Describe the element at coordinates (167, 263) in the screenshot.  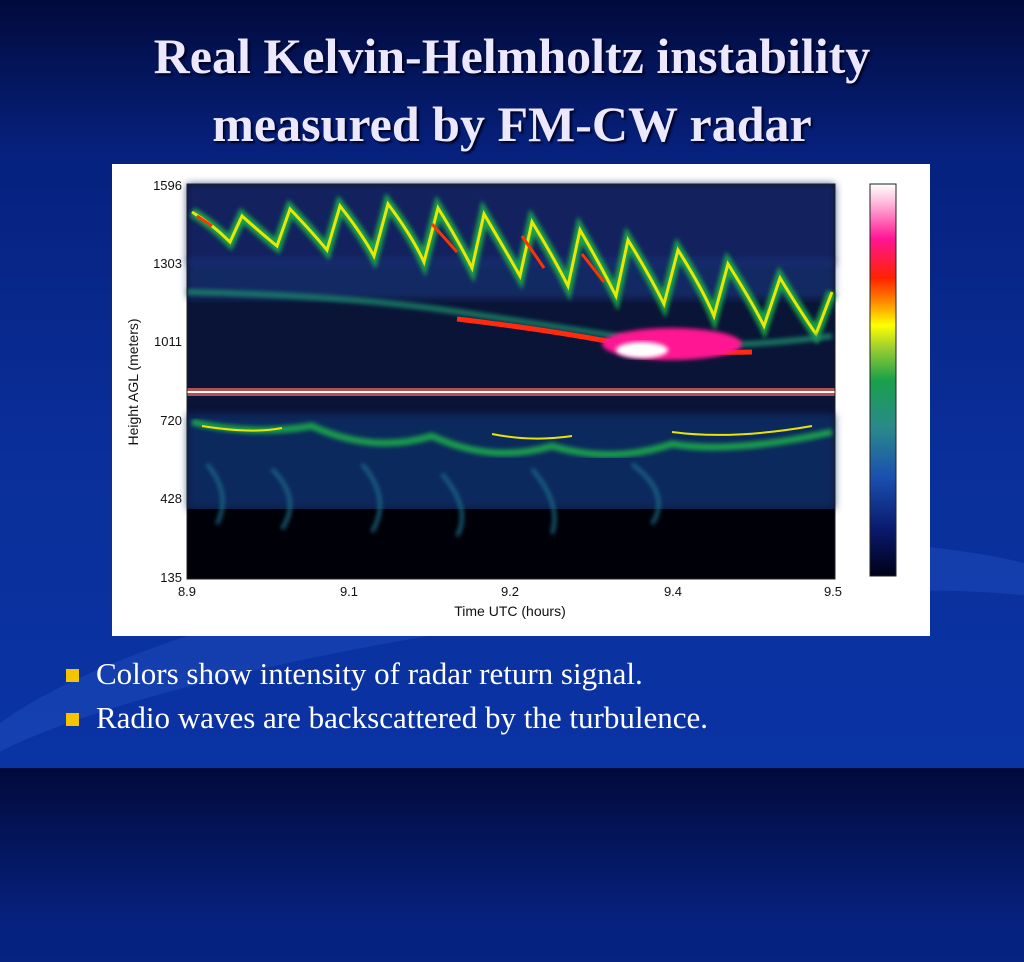
I see `y-tick-label: 1303` at that location.